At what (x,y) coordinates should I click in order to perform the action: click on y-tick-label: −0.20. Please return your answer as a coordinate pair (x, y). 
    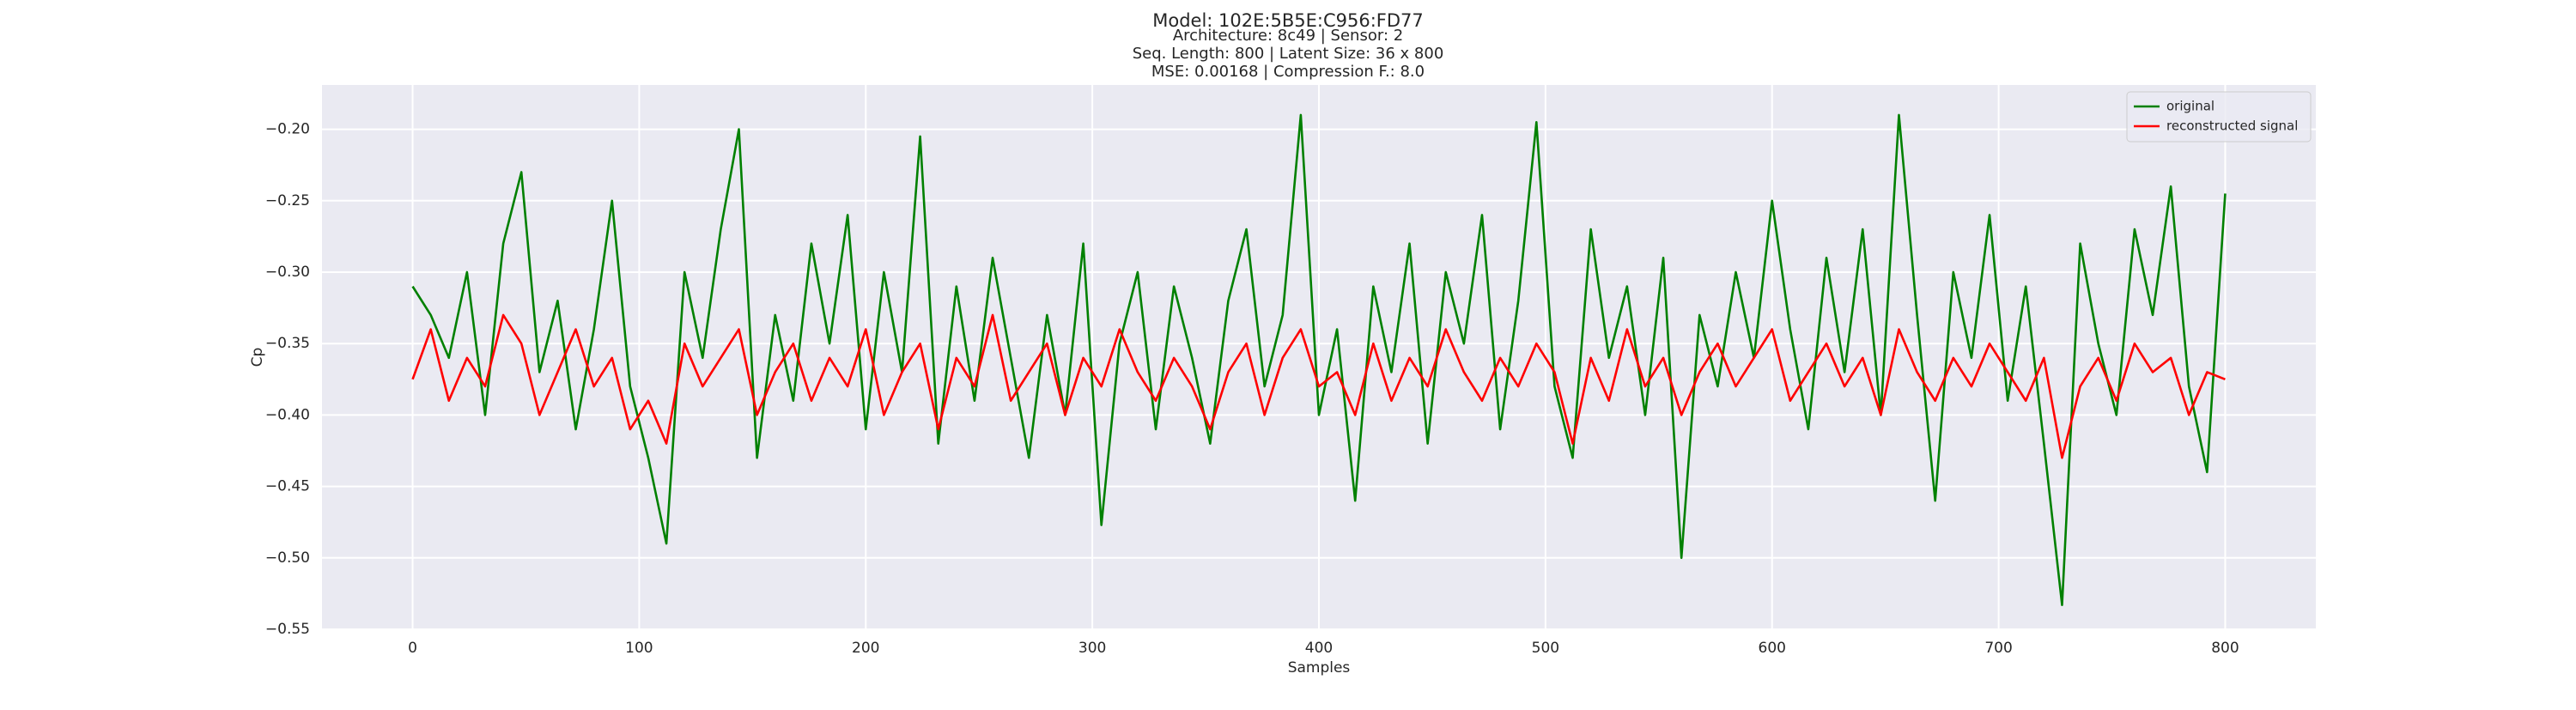
    Looking at the image, I should click on (287, 129).